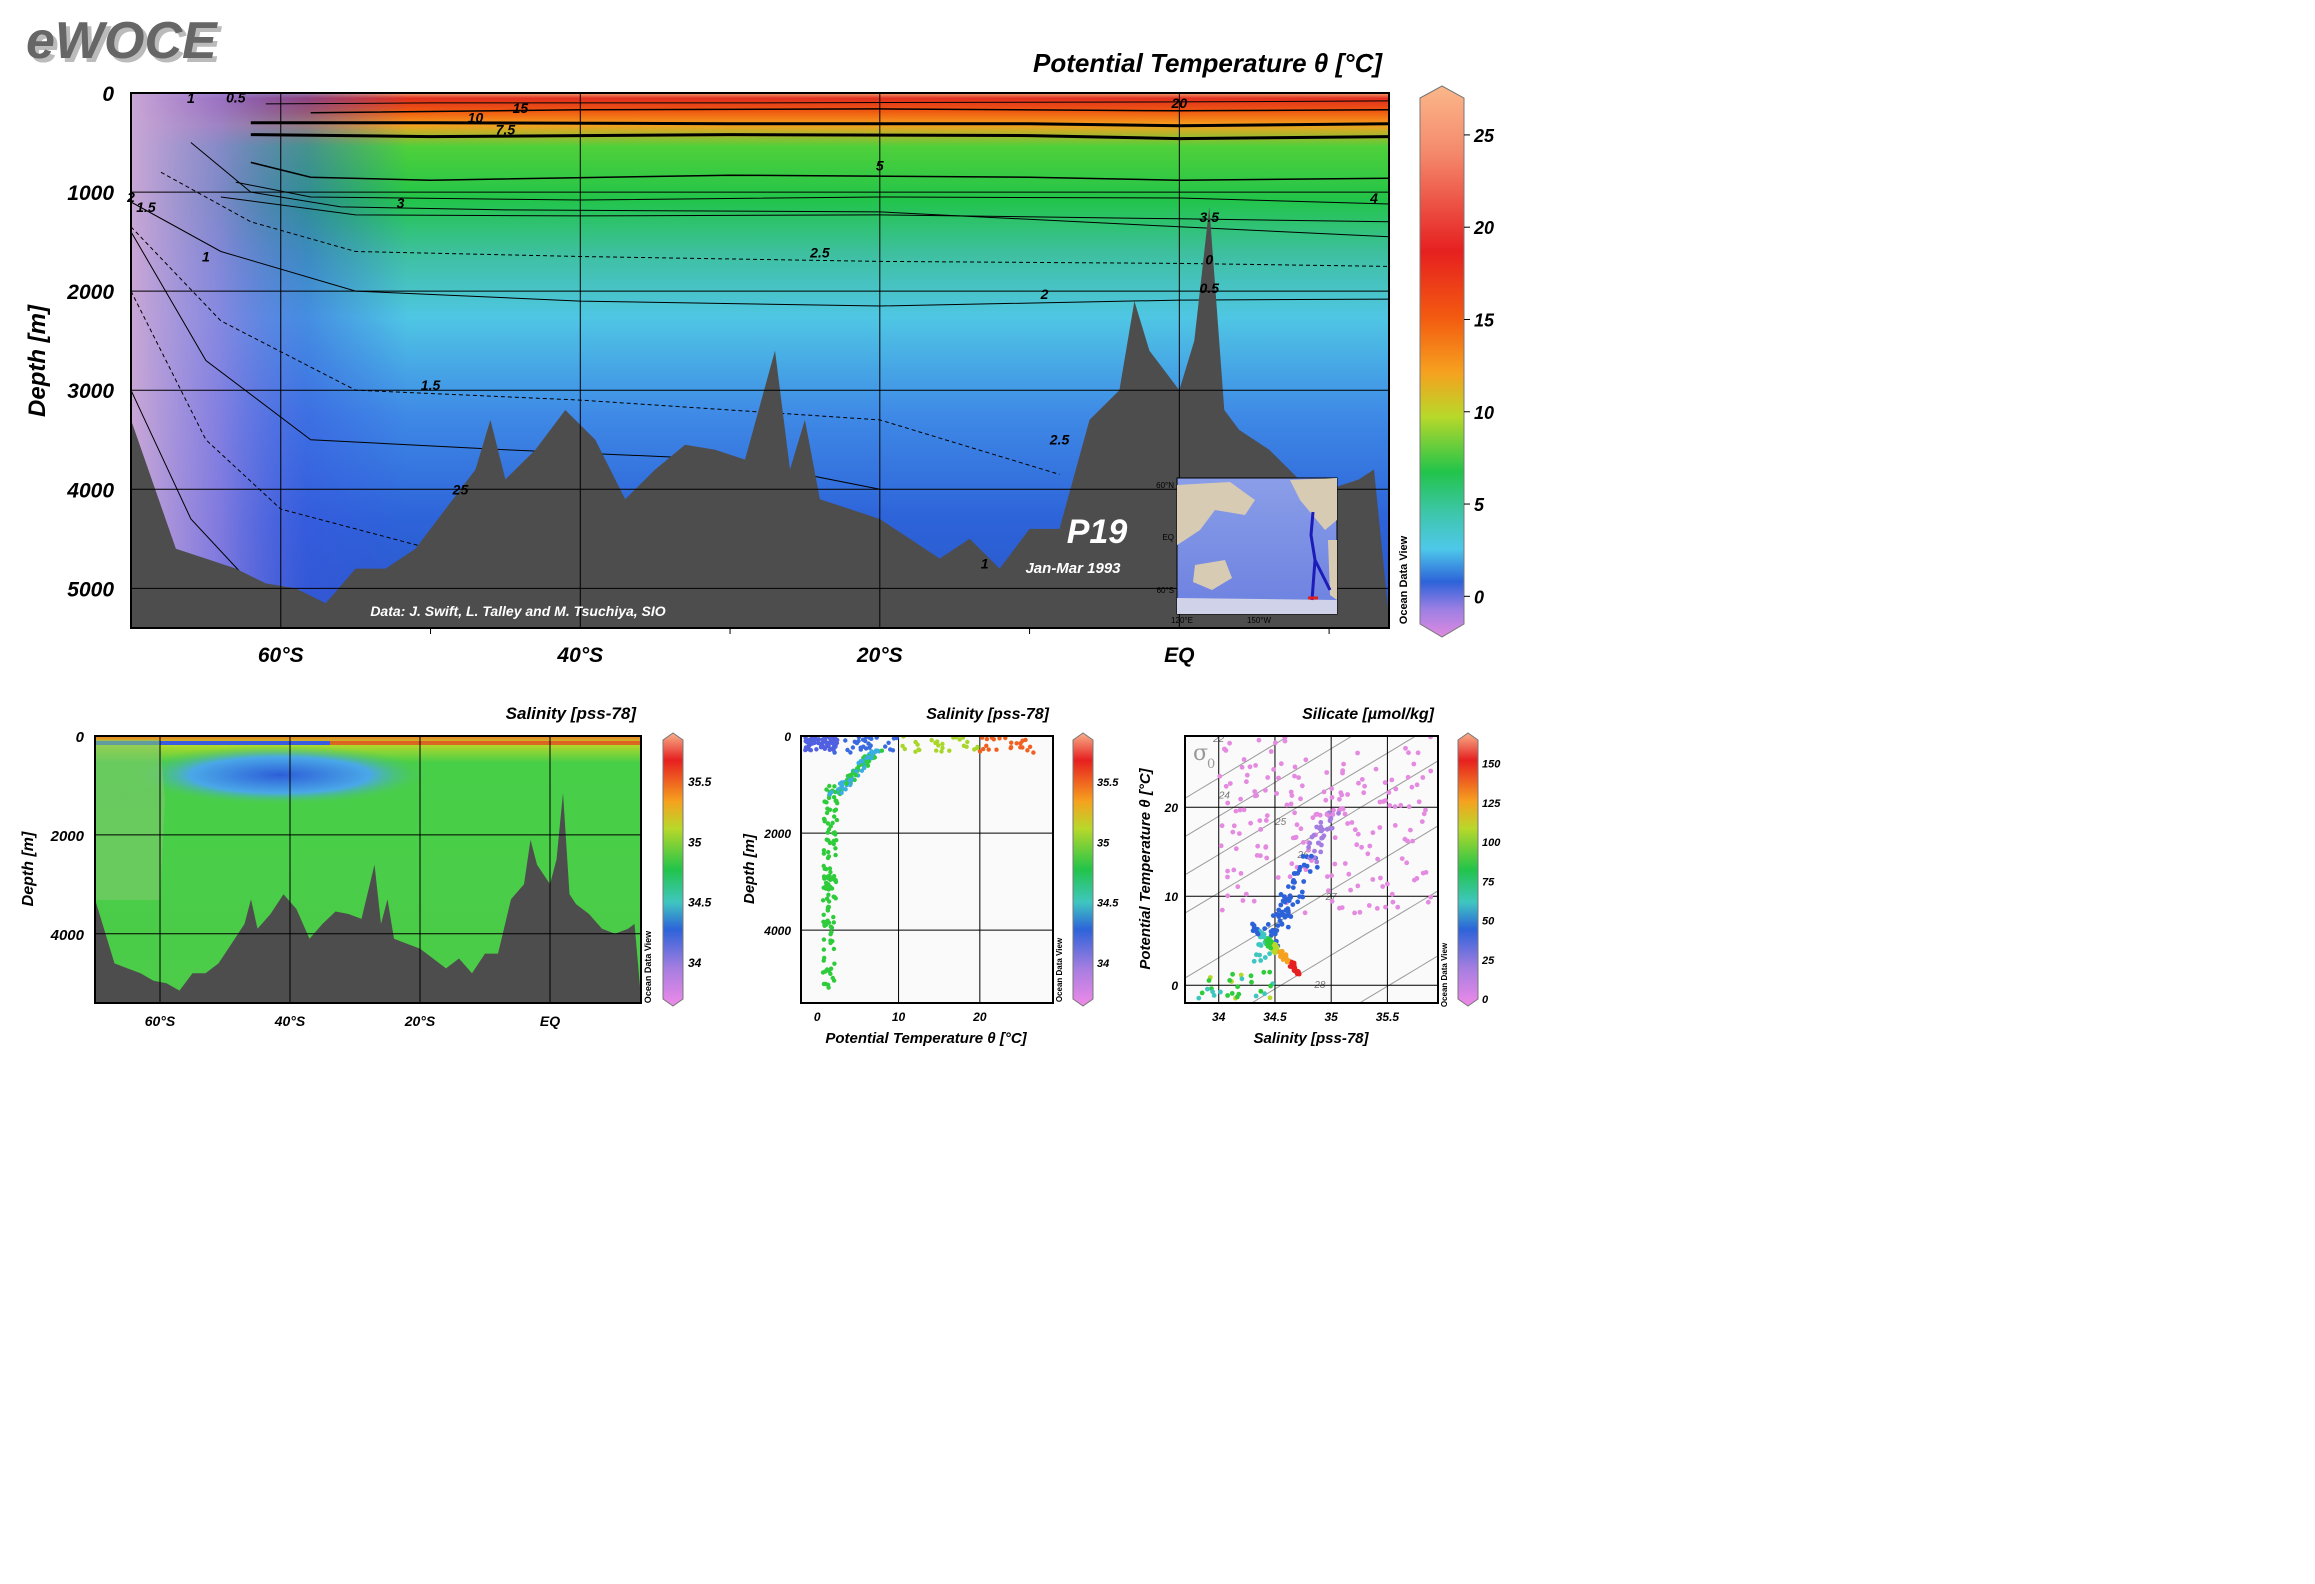 Image resolution: width=2315 pixels, height=1584 pixels. What do you see at coordinates (1491, 843) in the screenshot?
I see `scatter2-colorbar-tick: 100` at bounding box center [1491, 843].